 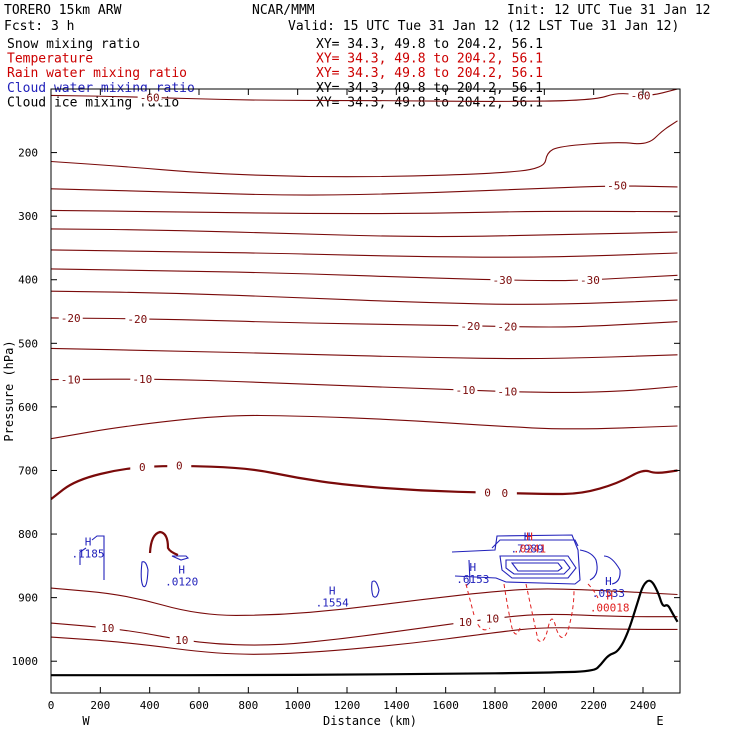 I want to click on extremum-value: .0241, so click(x=529, y=548).